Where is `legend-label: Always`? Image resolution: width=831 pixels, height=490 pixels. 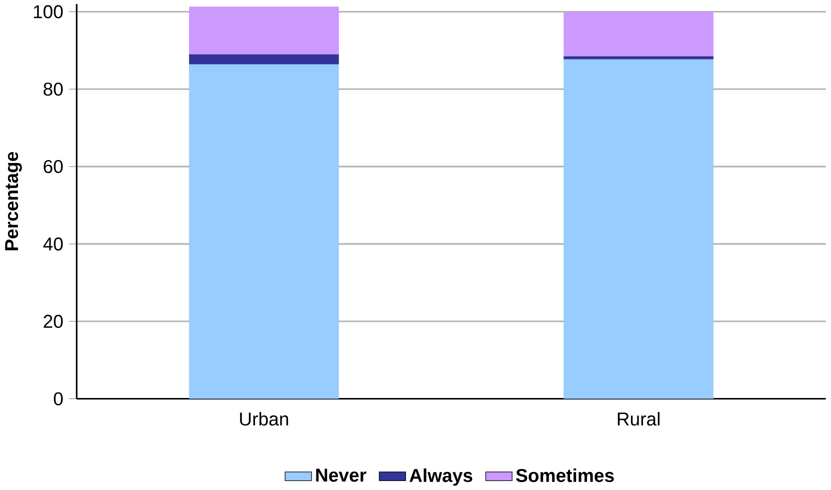
legend-label: Always is located at coordinates (441, 477).